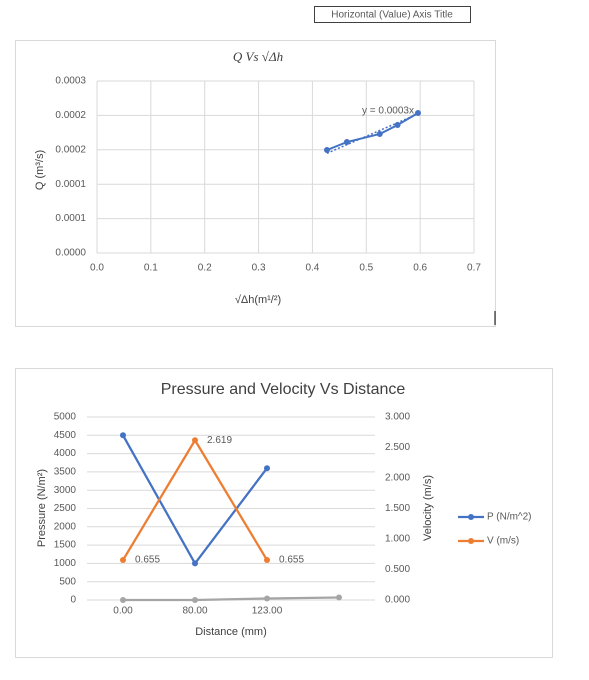  I want to click on y-tick-label: 2500, so click(65, 508).